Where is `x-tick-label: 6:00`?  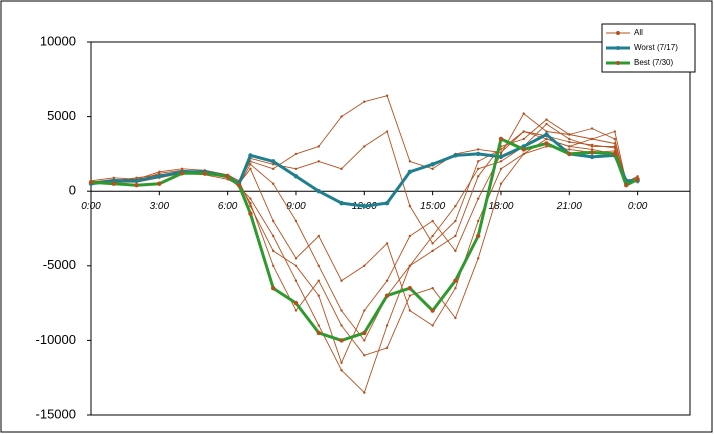 x-tick-label: 6:00 is located at coordinates (228, 206).